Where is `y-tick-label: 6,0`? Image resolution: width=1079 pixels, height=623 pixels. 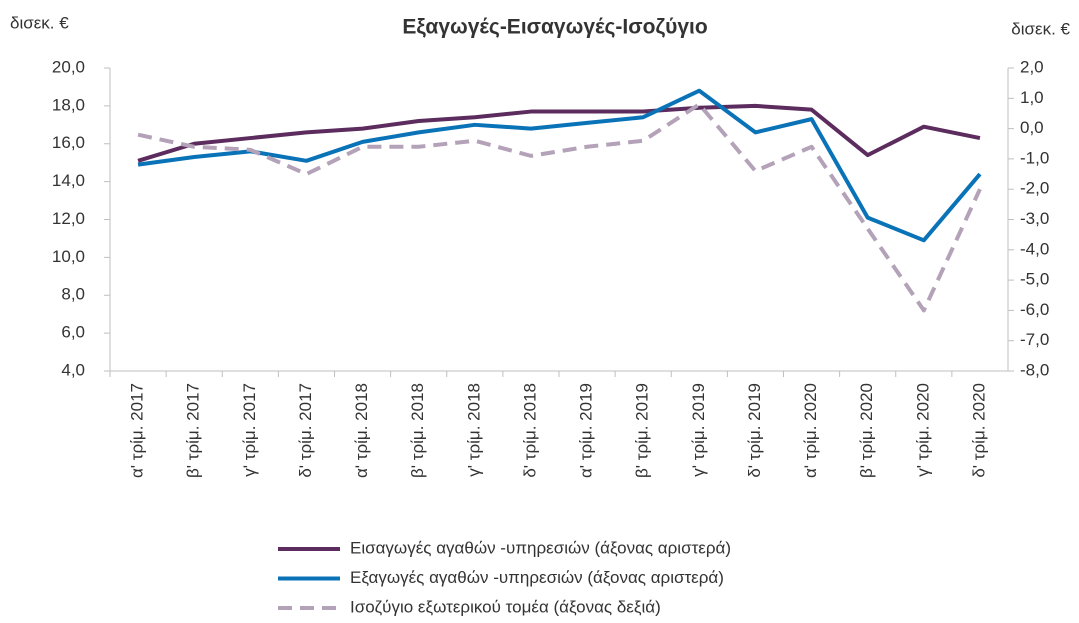
y-tick-label: 6,0 is located at coordinates (73, 332).